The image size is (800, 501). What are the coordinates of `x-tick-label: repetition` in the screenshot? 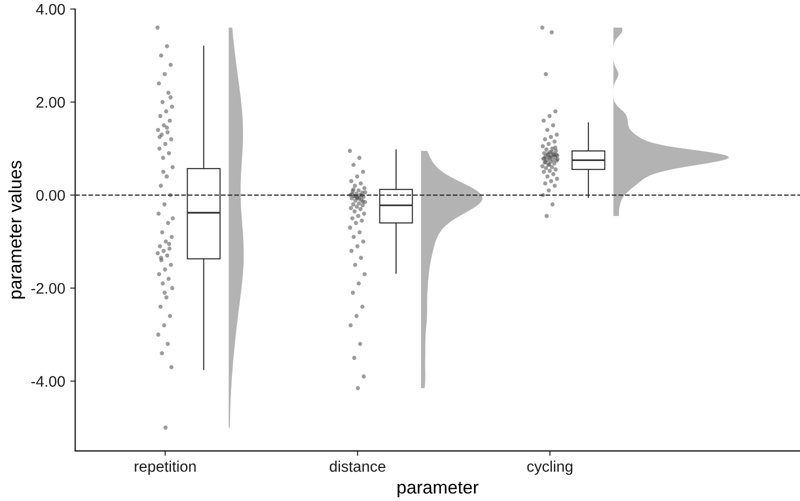 It's located at (165, 467).